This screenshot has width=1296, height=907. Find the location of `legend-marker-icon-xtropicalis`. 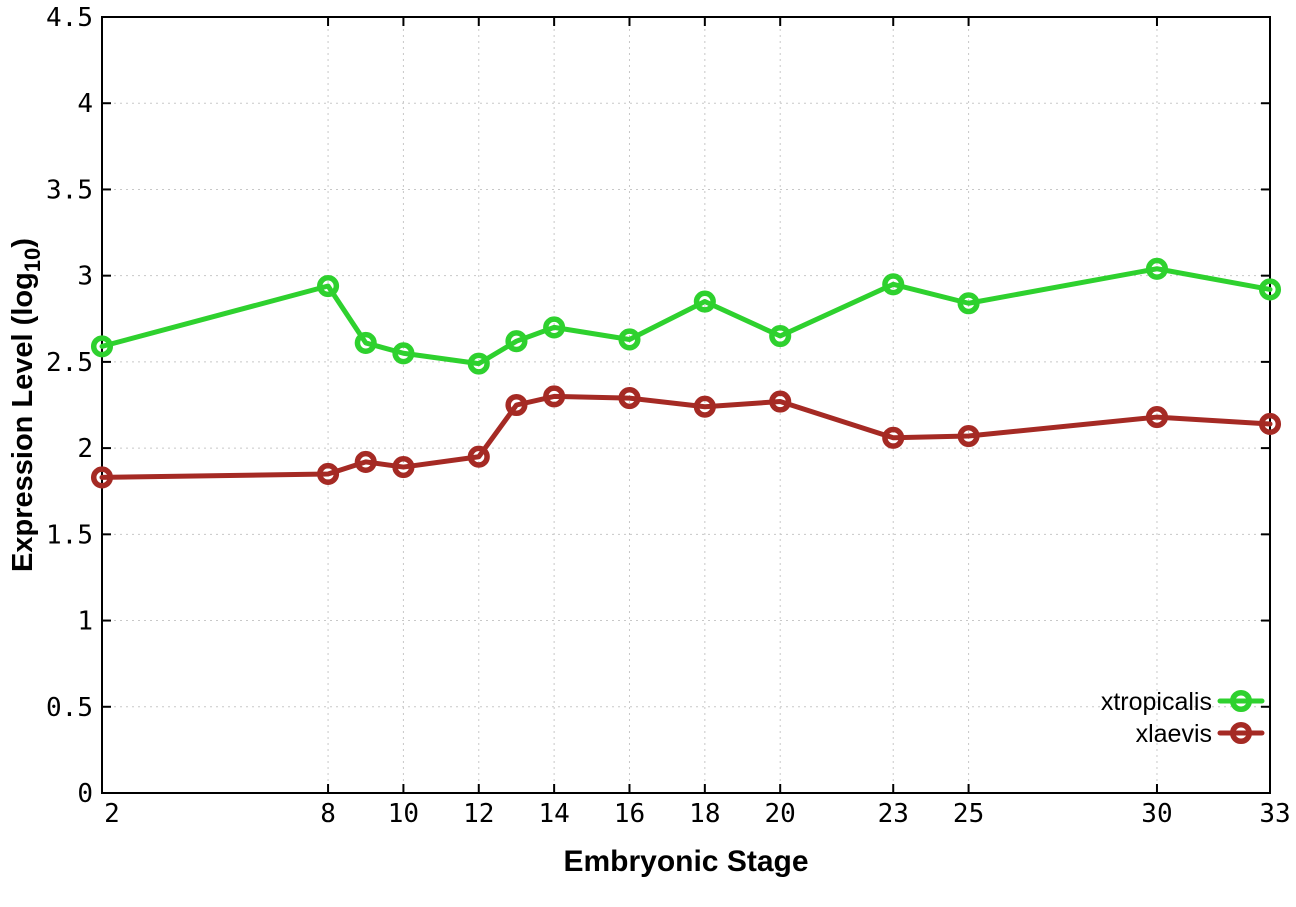

legend-marker-icon-xtropicalis is located at coordinates (1241, 701).